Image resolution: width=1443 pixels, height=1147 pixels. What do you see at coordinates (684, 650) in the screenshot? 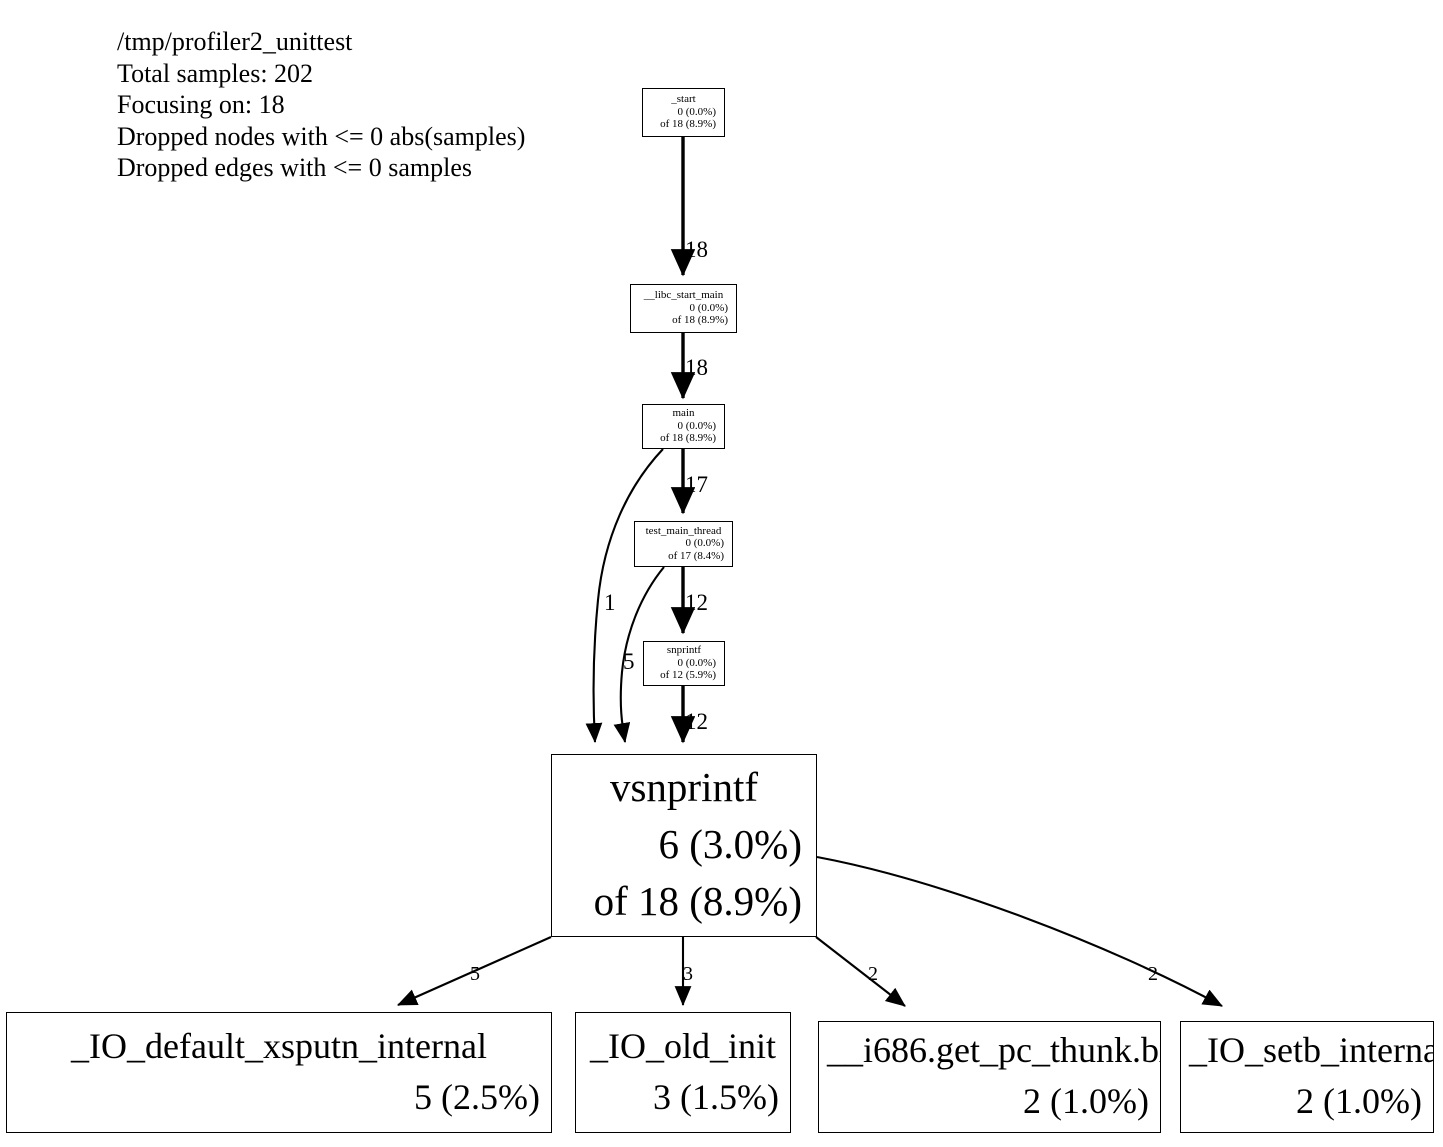
I see `node-label: snprintf` at bounding box center [684, 650].